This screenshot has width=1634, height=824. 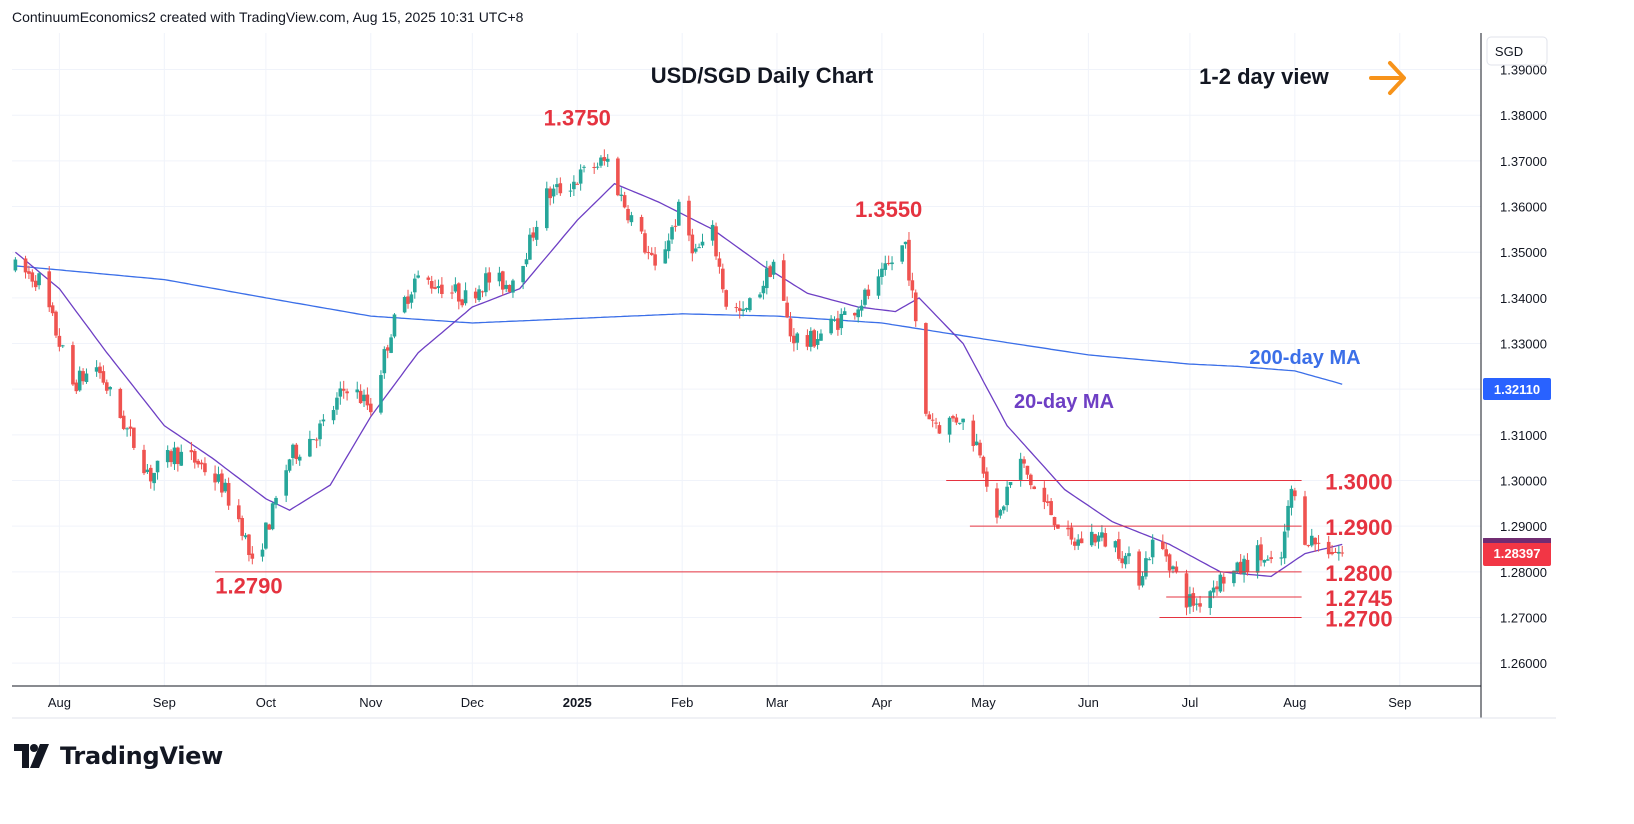 I want to click on y-tick-label: 1.35000, so click(x=1523, y=252).